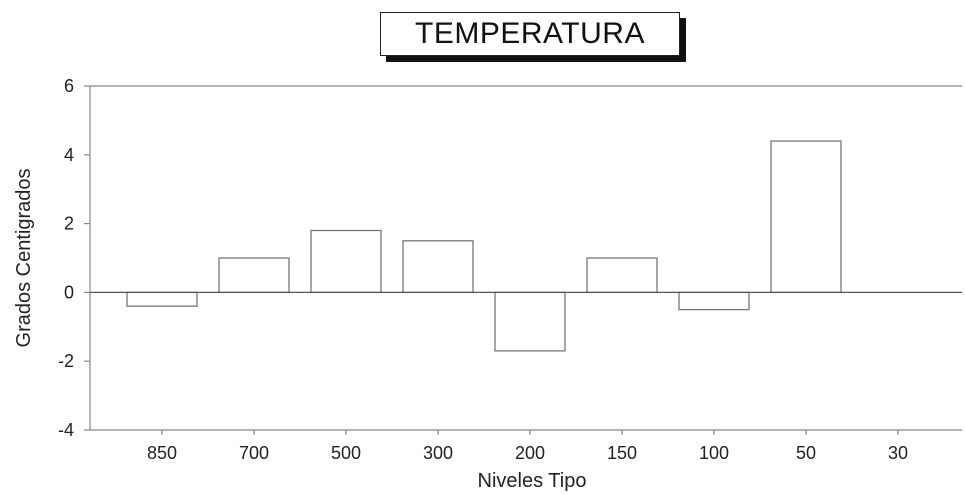  I want to click on x-tick-label: 700, so click(254, 453).